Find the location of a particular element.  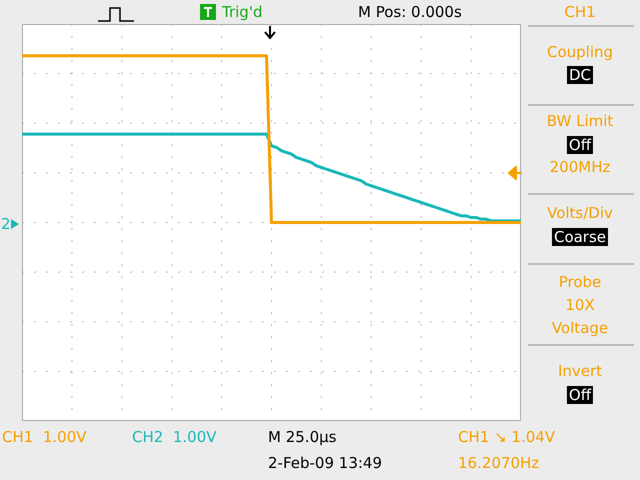

text: CH2 1.00V is located at coordinates (174, 437).